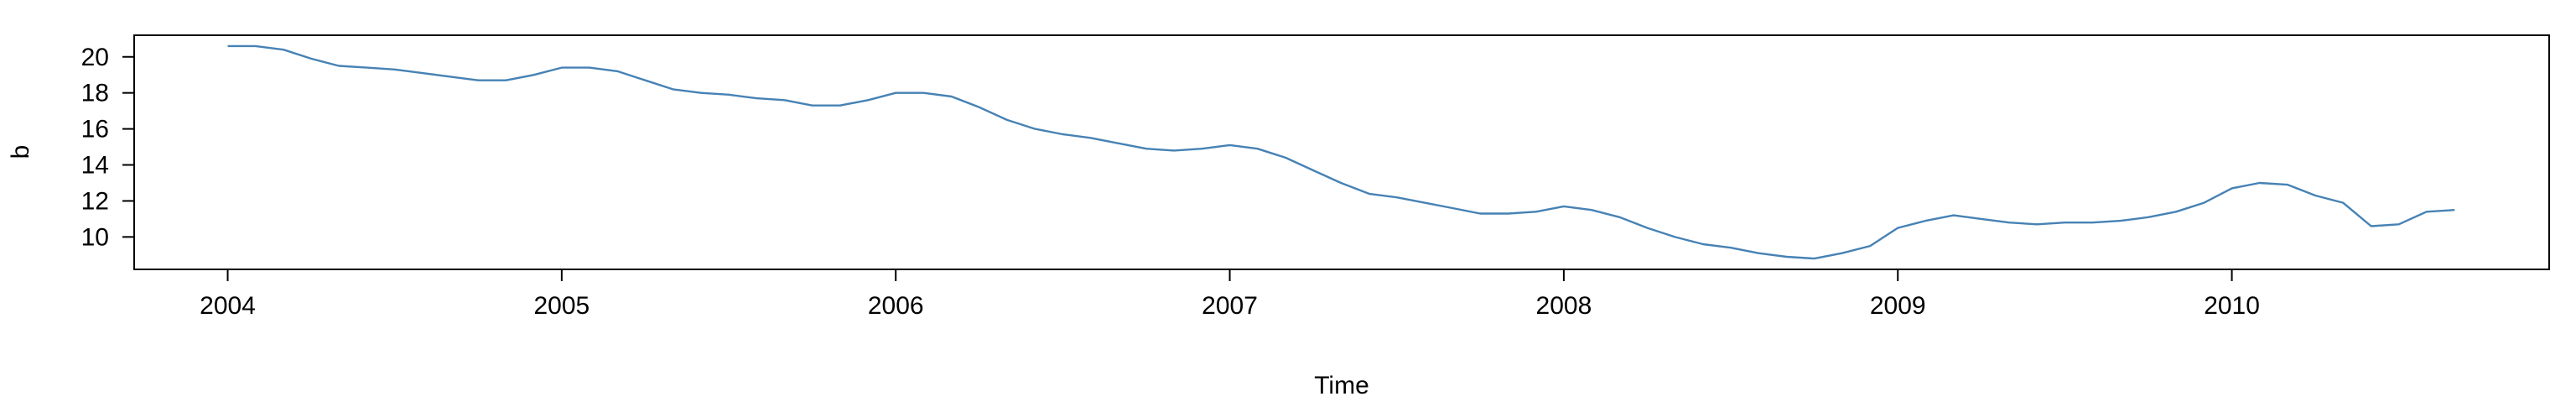  What do you see at coordinates (95, 201) in the screenshot?
I see `y-tick-label: 12` at bounding box center [95, 201].